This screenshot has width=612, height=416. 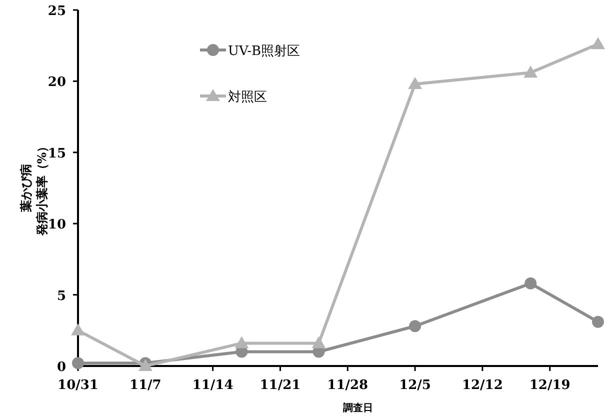 What do you see at coordinates (57, 82) in the screenshot?
I see `y-tick-label: 20` at bounding box center [57, 82].